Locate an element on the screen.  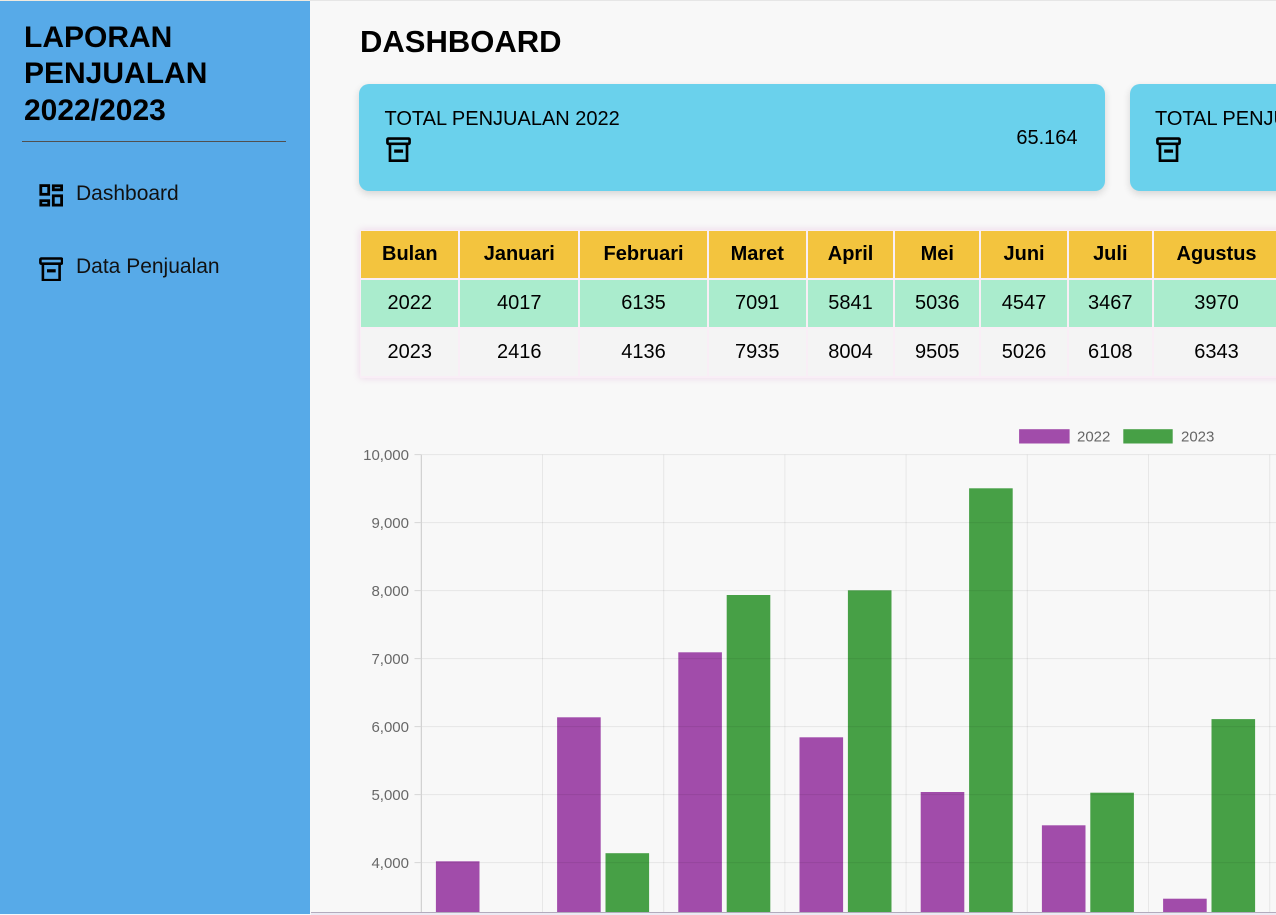
svg-text: 4,000 is located at coordinates (390, 863).